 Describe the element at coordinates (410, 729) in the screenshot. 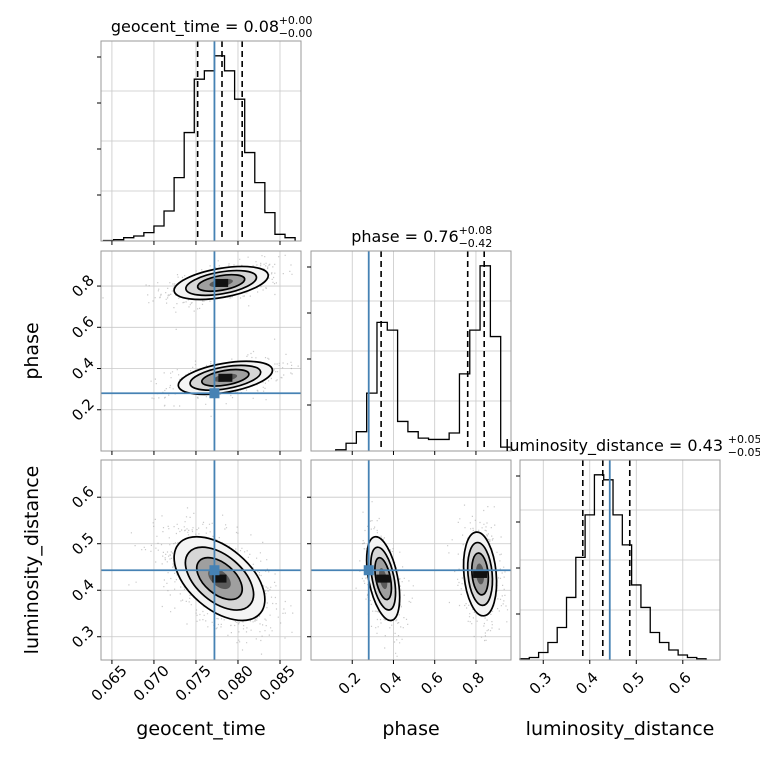

I see `x-axis-label-phase: phase` at that location.